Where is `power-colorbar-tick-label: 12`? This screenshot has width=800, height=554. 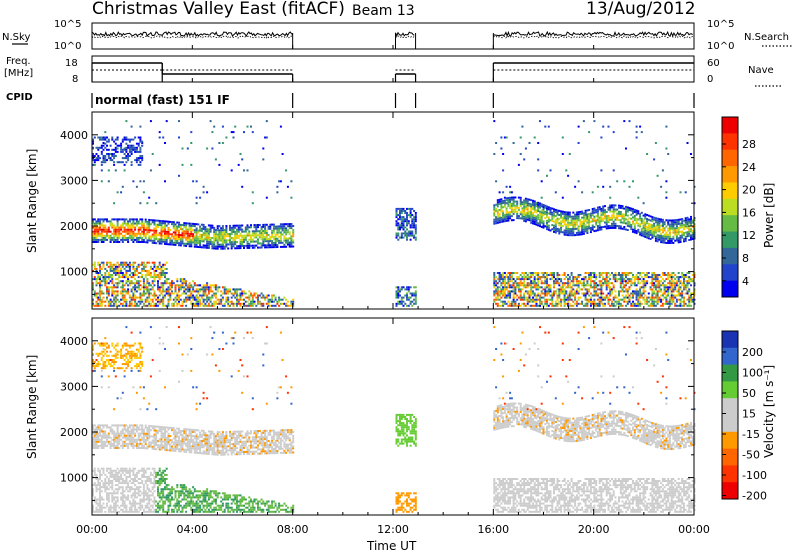 power-colorbar-tick-label: 12 is located at coordinates (749, 235).